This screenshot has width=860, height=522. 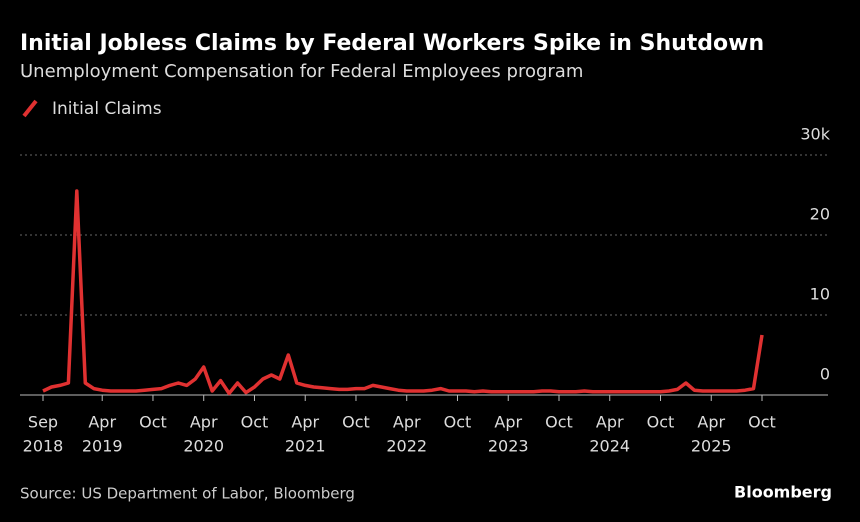 What do you see at coordinates (102, 446) in the screenshot?
I see `x-tick-year: 2019` at bounding box center [102, 446].